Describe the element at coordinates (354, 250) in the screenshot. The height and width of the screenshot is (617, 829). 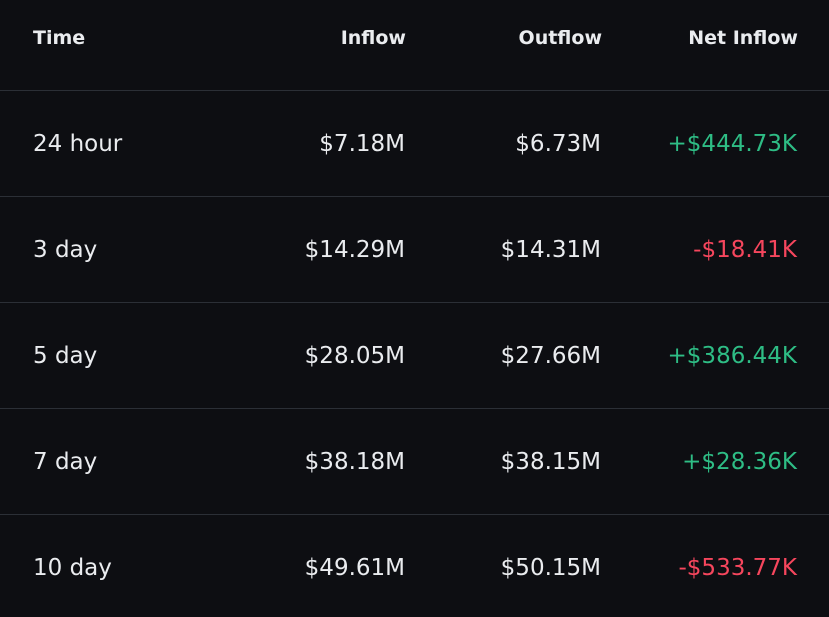
I see `row-inflow: $14.29M` at that location.